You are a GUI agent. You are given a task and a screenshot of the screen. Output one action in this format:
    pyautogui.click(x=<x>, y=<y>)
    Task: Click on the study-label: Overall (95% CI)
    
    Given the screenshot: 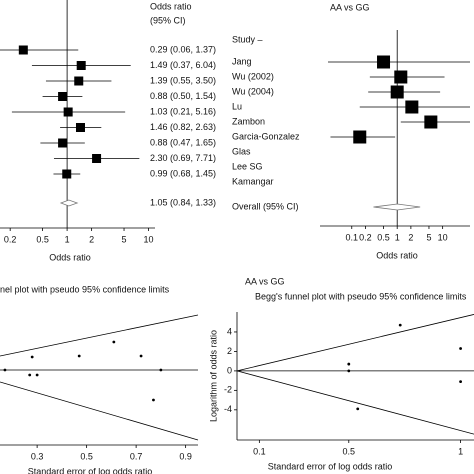 What is the action you would take?
    pyautogui.click(x=265, y=206)
    